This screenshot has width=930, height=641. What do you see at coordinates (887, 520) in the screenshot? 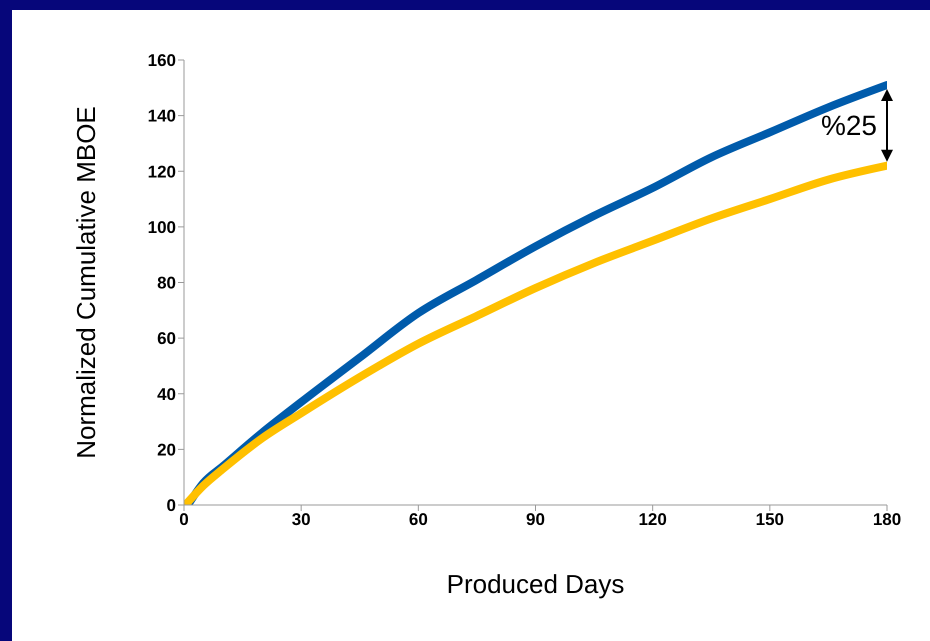
I see `x-tick-label: 180` at bounding box center [887, 520].